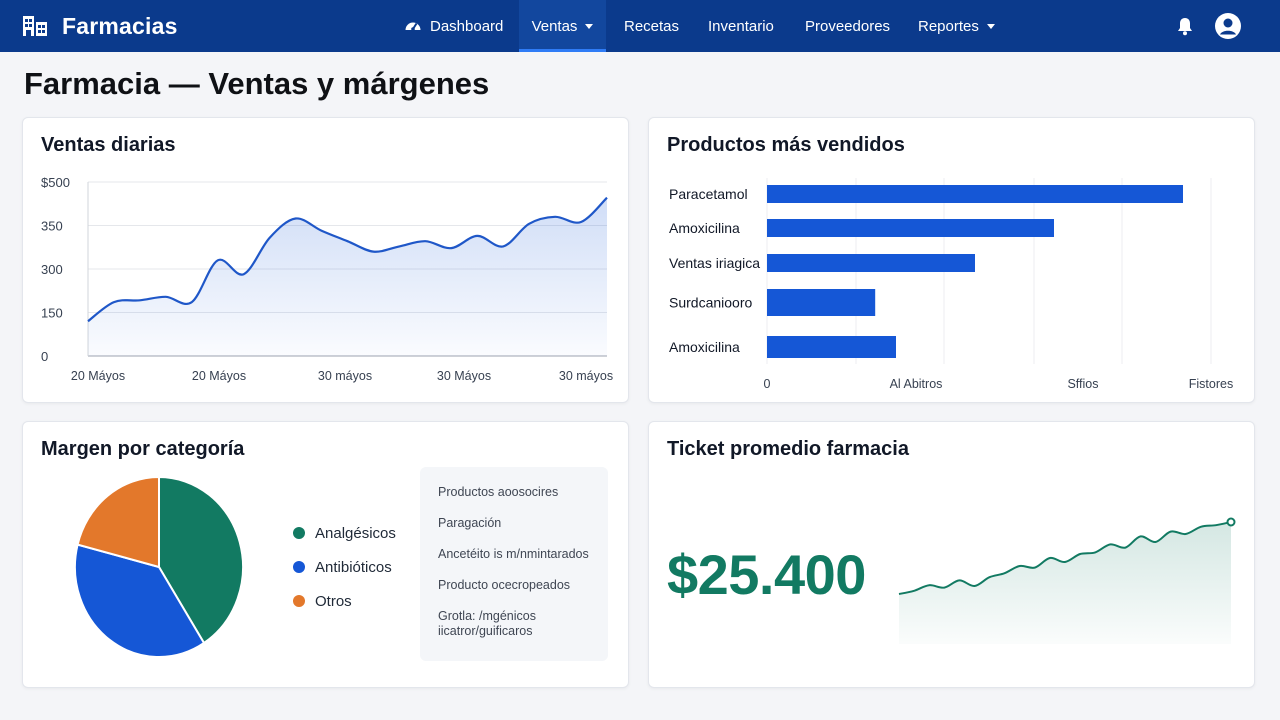  What do you see at coordinates (52, 226) in the screenshot?
I see `y-tick-label: 350` at bounding box center [52, 226].